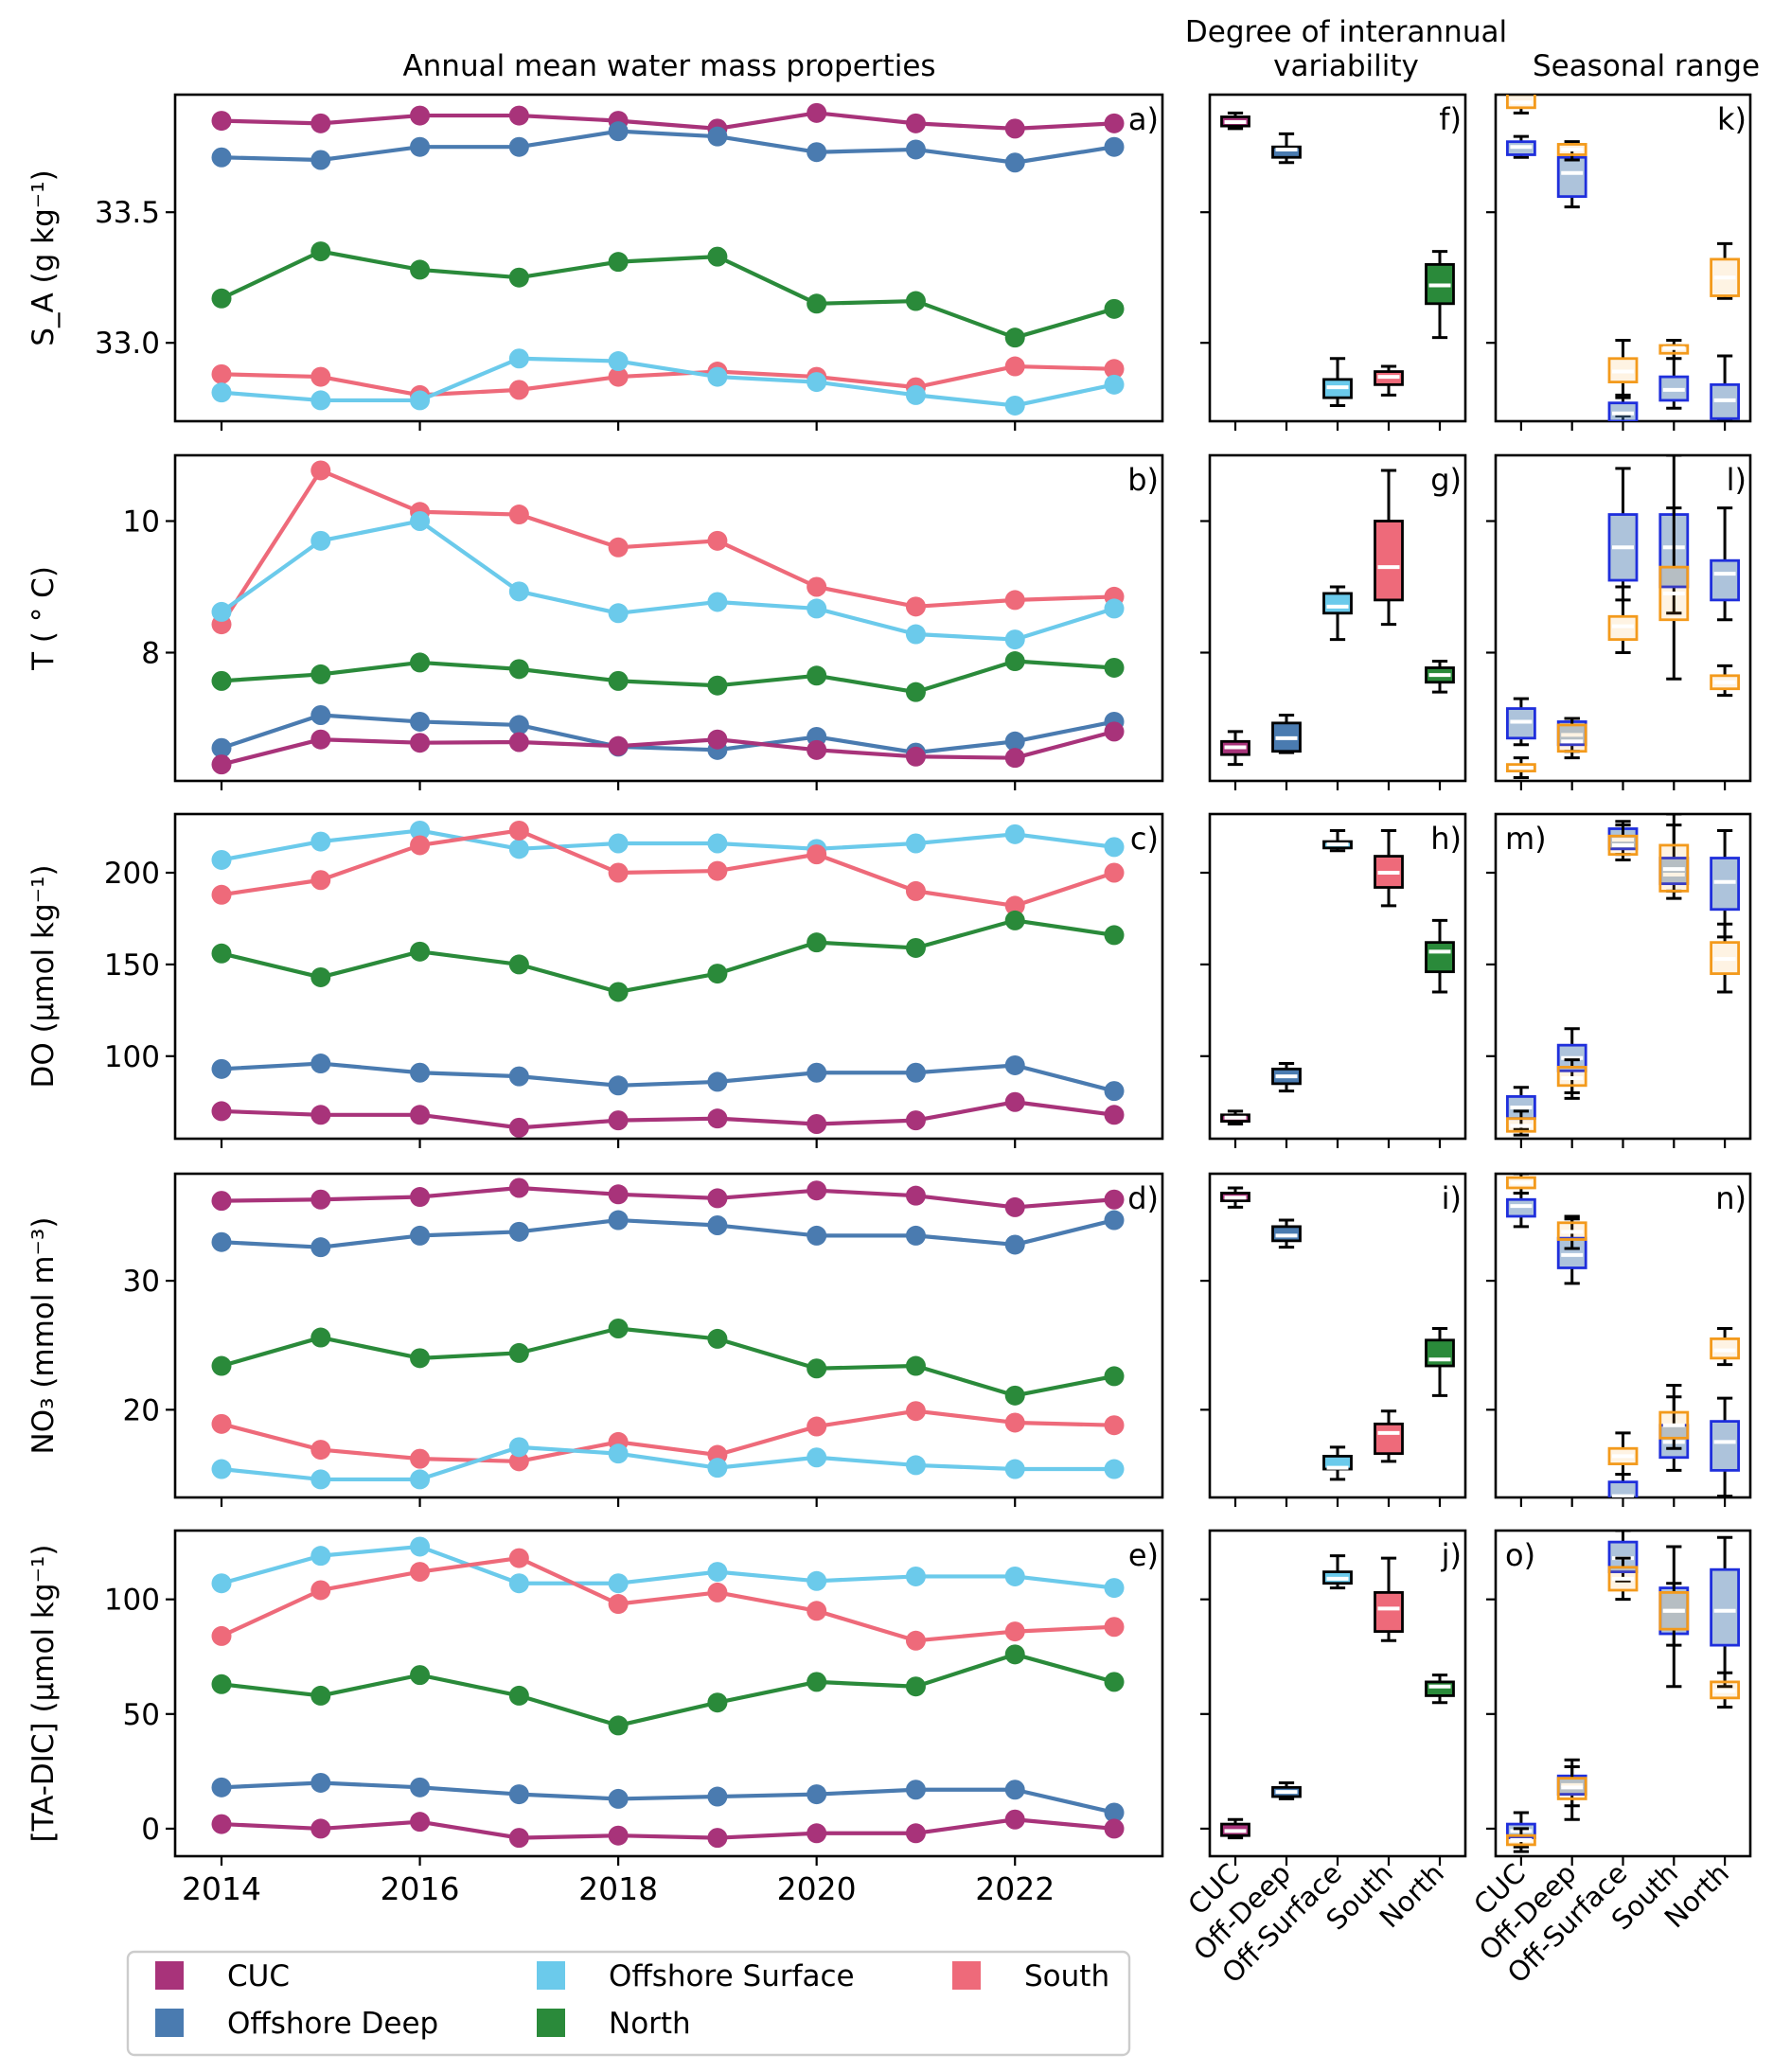 Image resolution: width=1791 pixels, height=2072 pixels. Describe the element at coordinates (817, 113) in the screenshot. I see `data-point-cuc-2020` at that location.